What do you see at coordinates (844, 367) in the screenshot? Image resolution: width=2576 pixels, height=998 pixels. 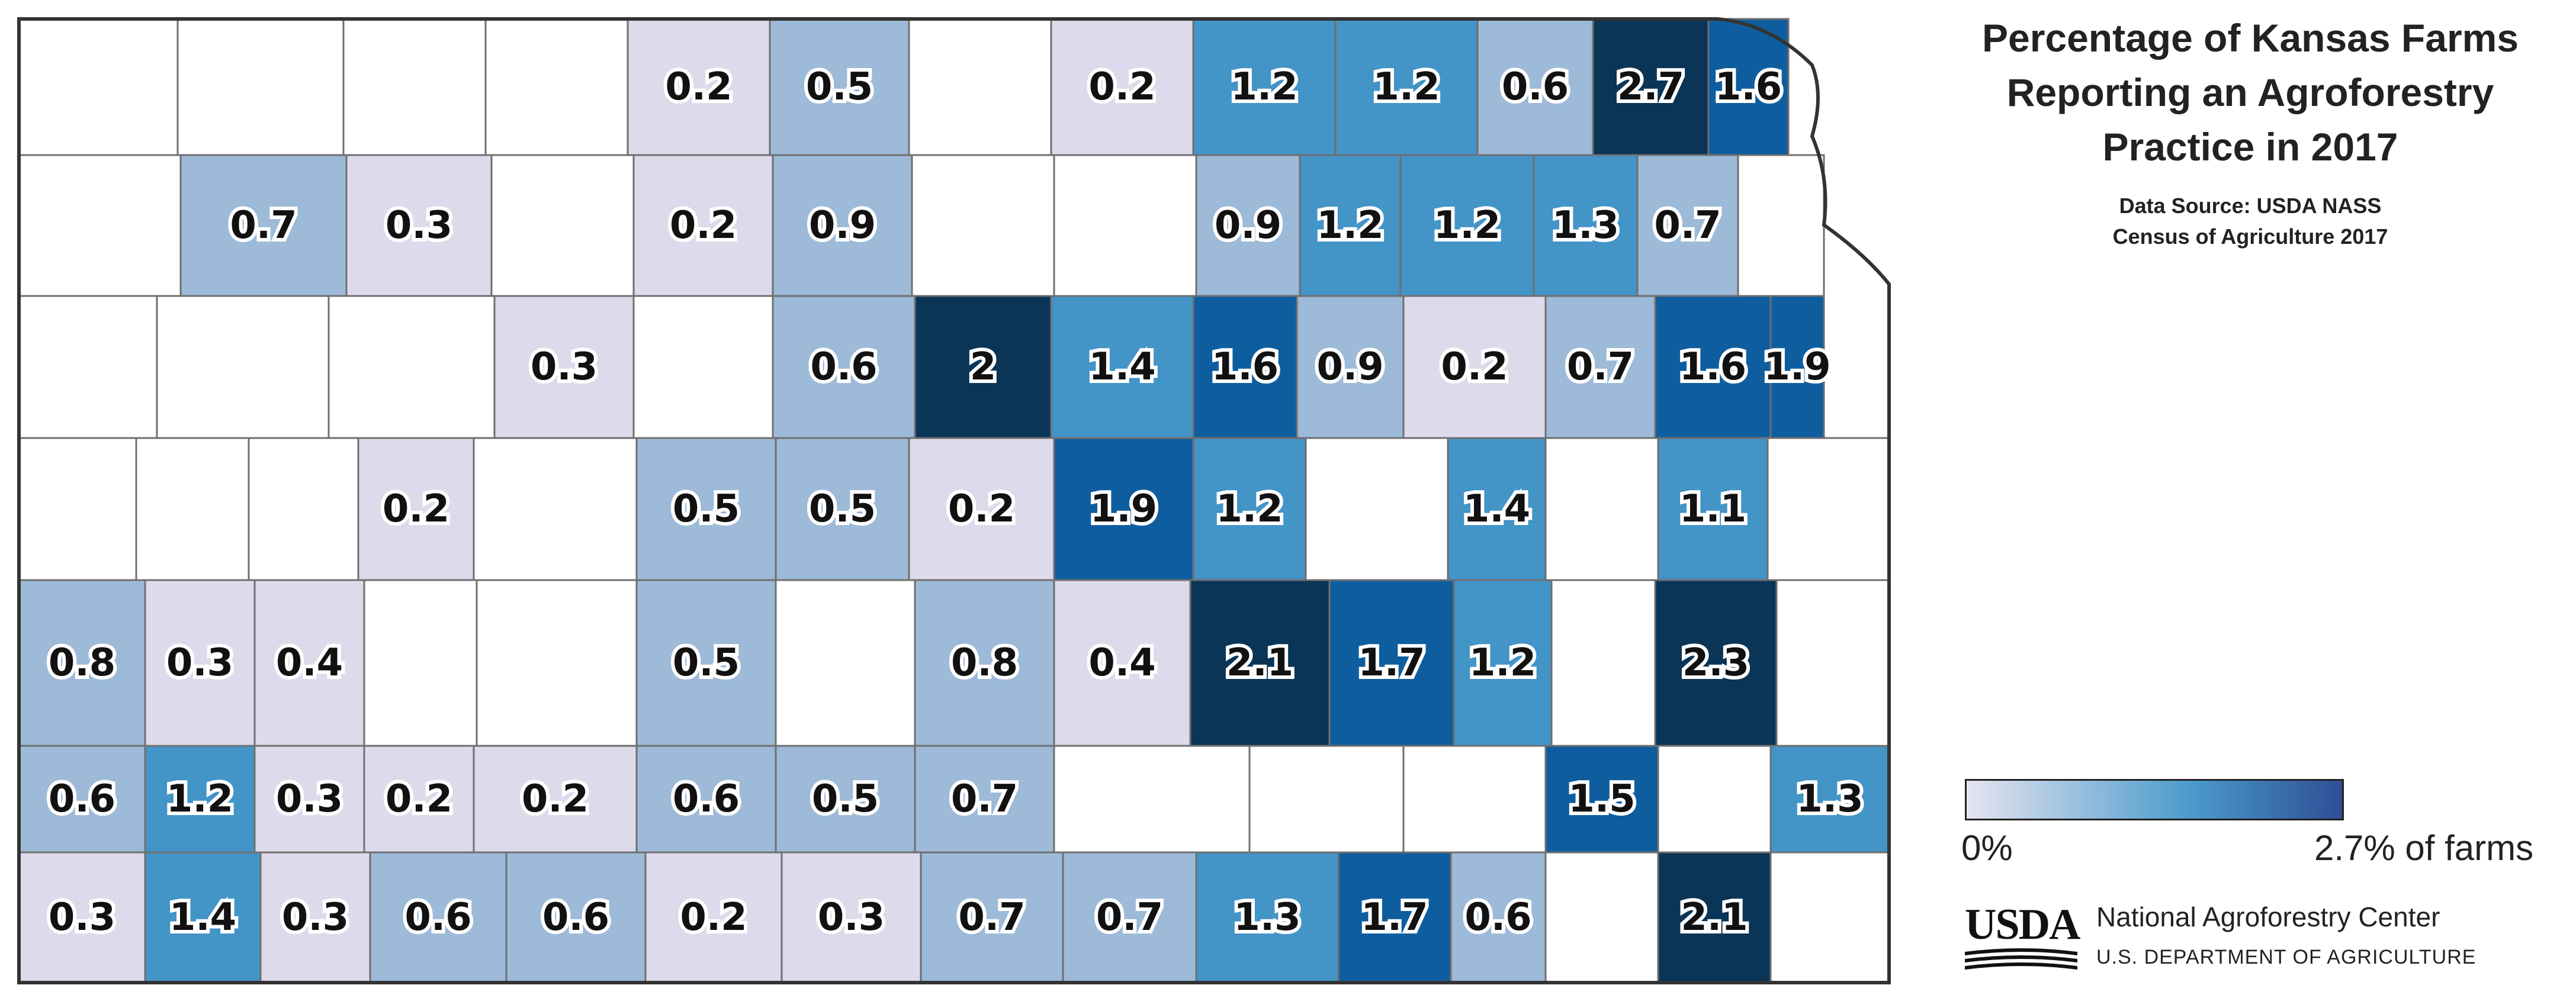 I see `county-r3c6` at bounding box center [844, 367].